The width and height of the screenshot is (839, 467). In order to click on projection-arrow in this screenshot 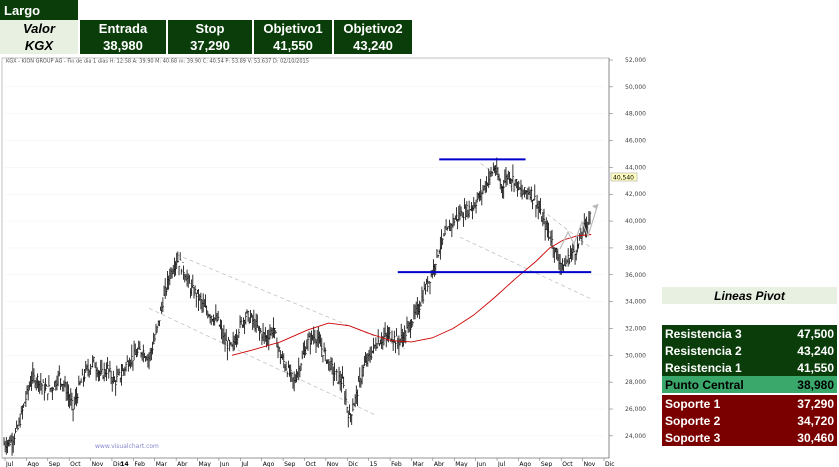, I will do `click(579, 226)`.